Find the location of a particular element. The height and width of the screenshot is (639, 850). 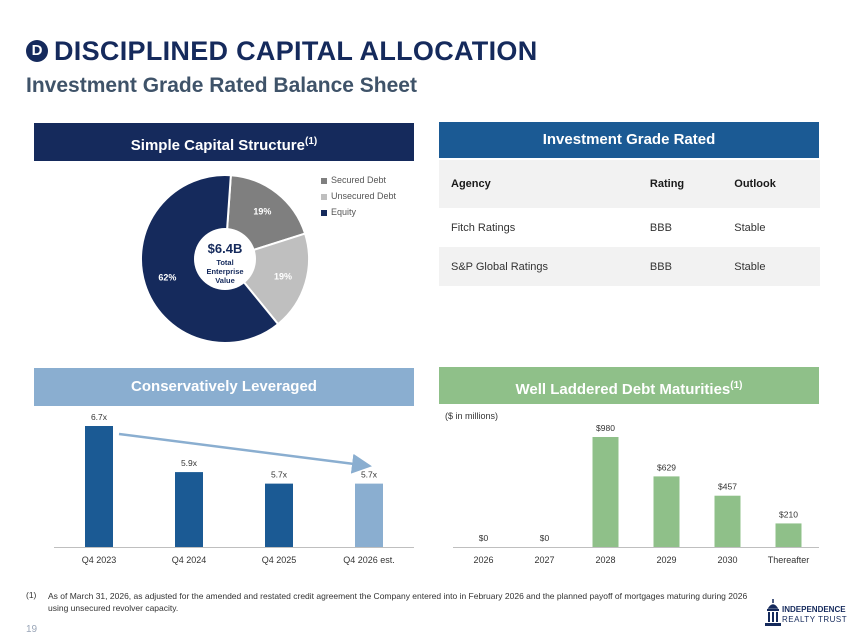

bar-q4-2026-est- is located at coordinates (369, 515).